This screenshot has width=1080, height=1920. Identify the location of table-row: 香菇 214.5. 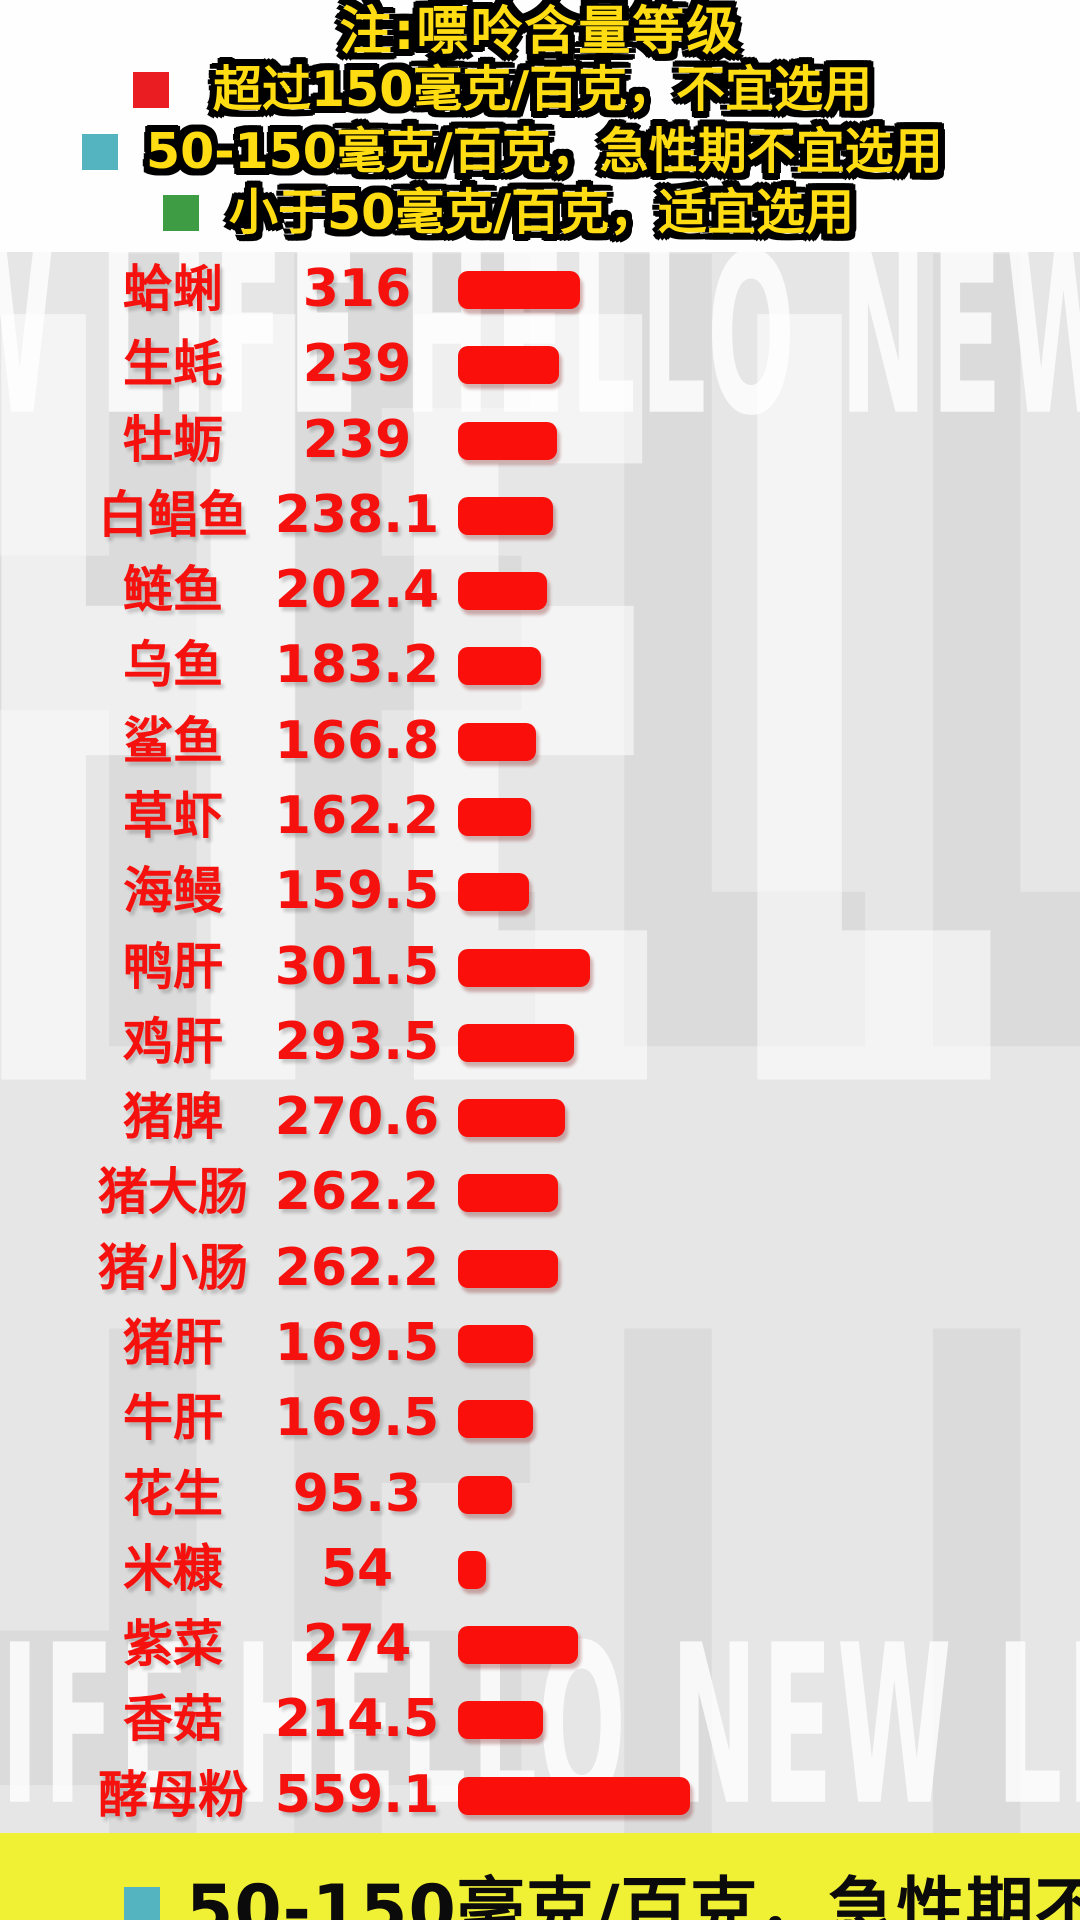
(540, 1719).